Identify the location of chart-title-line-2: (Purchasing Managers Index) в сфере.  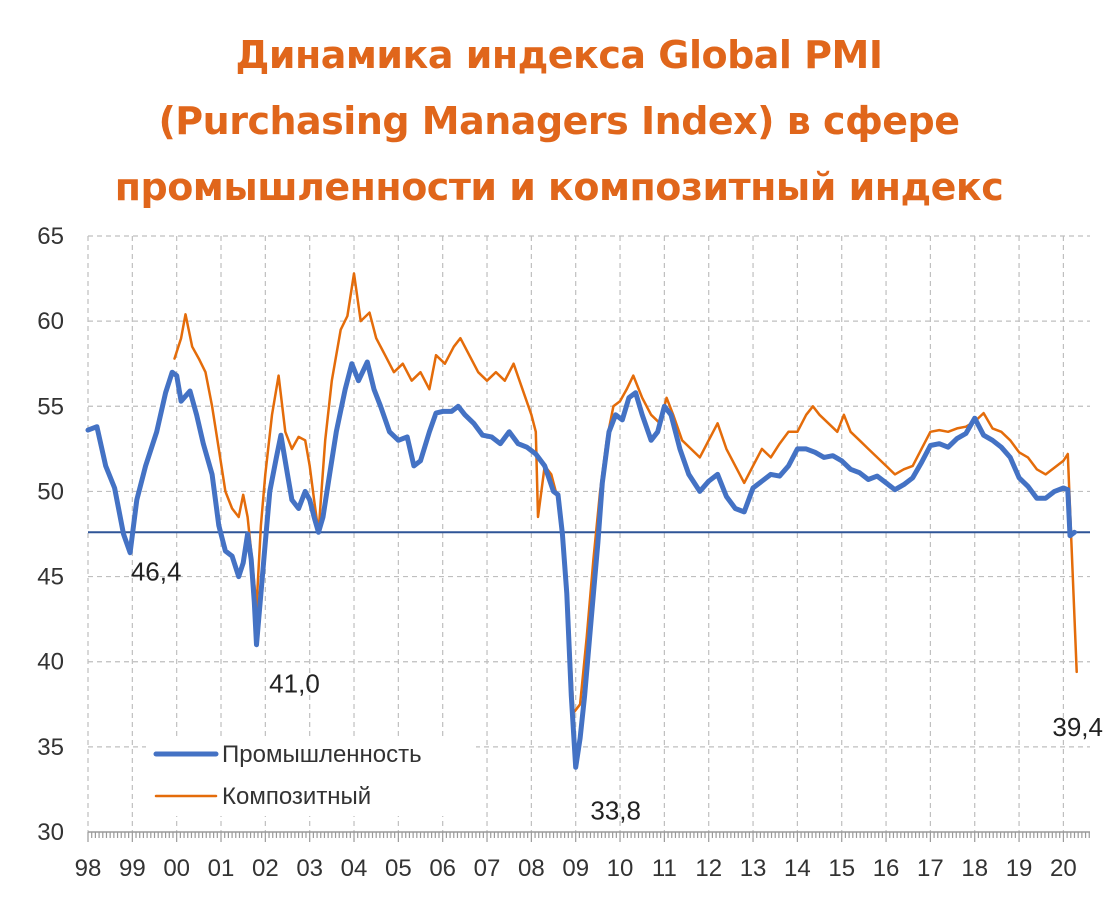
(559, 121).